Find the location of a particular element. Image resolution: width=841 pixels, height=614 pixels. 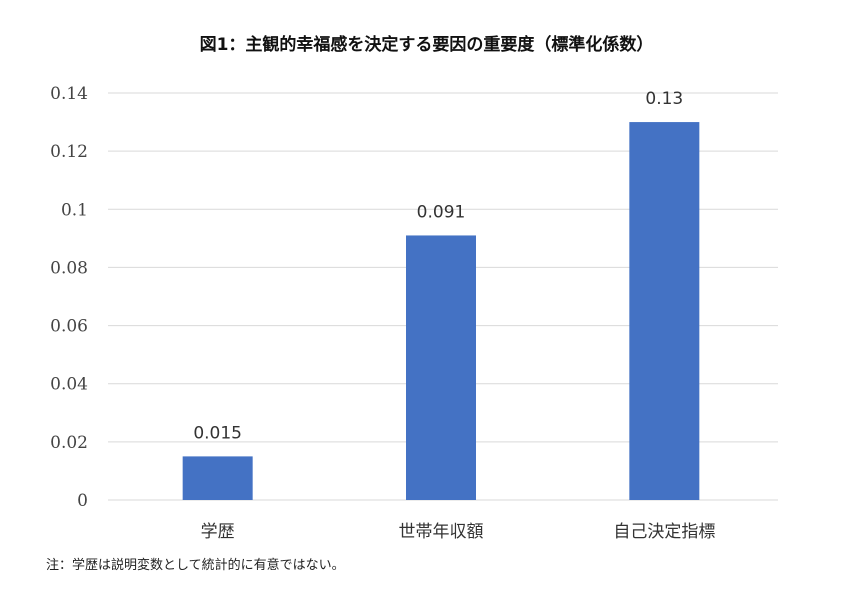

y-tick-label: 0.14 is located at coordinates (69, 94).